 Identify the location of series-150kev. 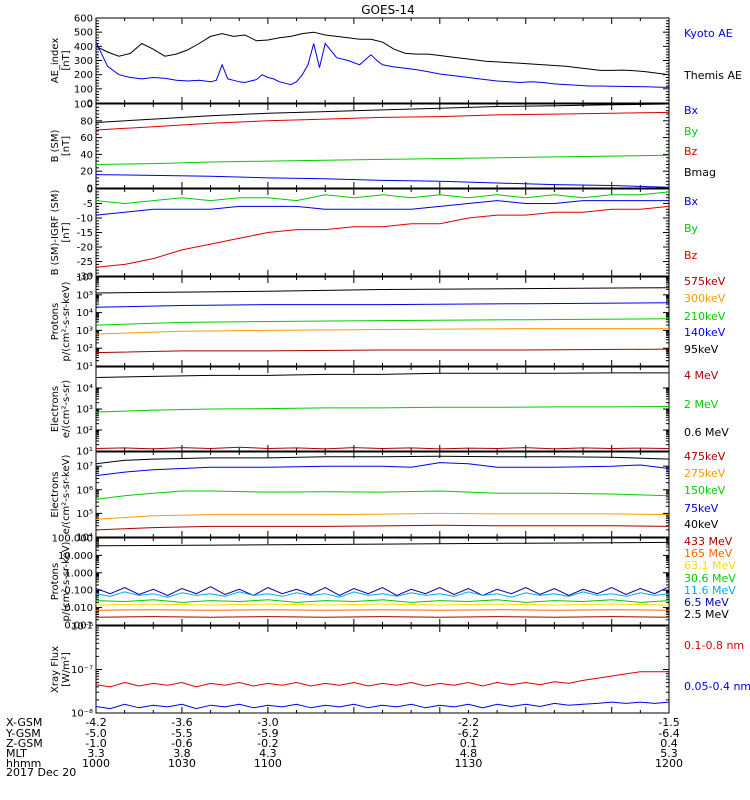
(382, 495).